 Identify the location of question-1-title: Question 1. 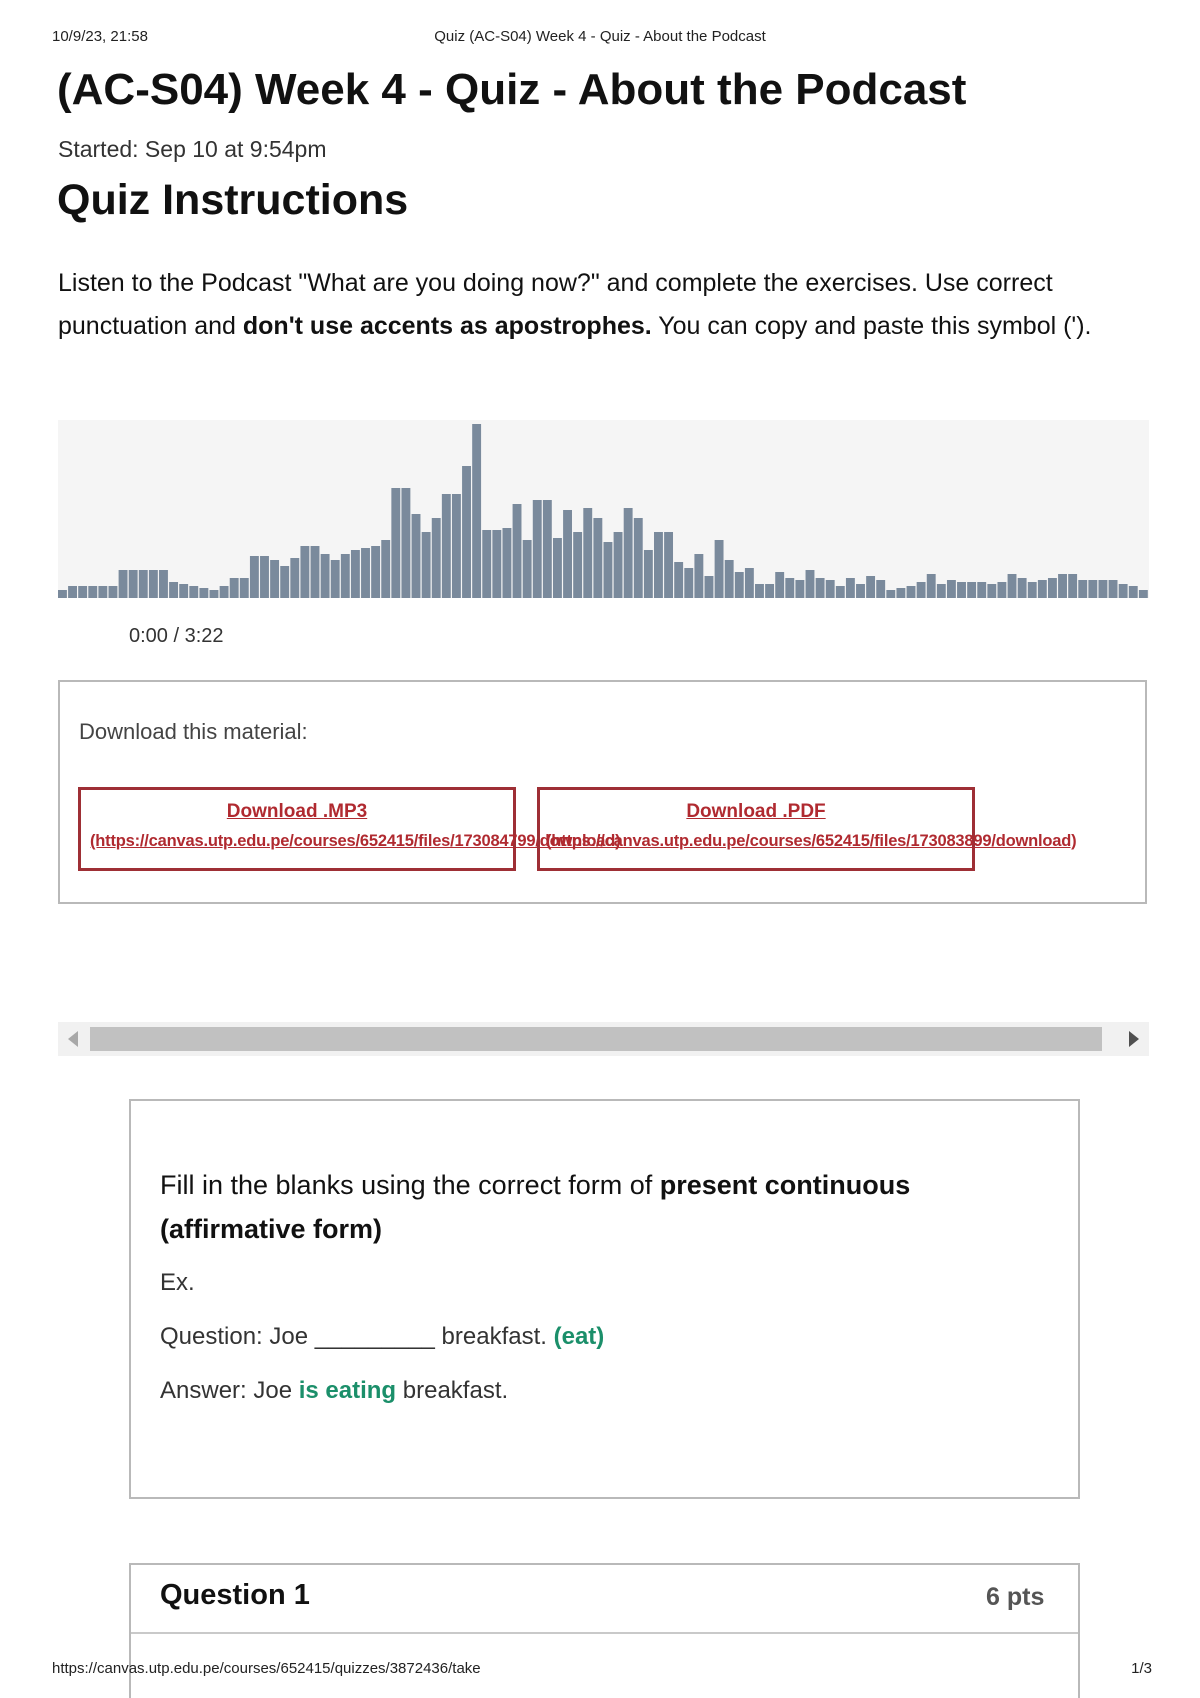
(235, 1595).